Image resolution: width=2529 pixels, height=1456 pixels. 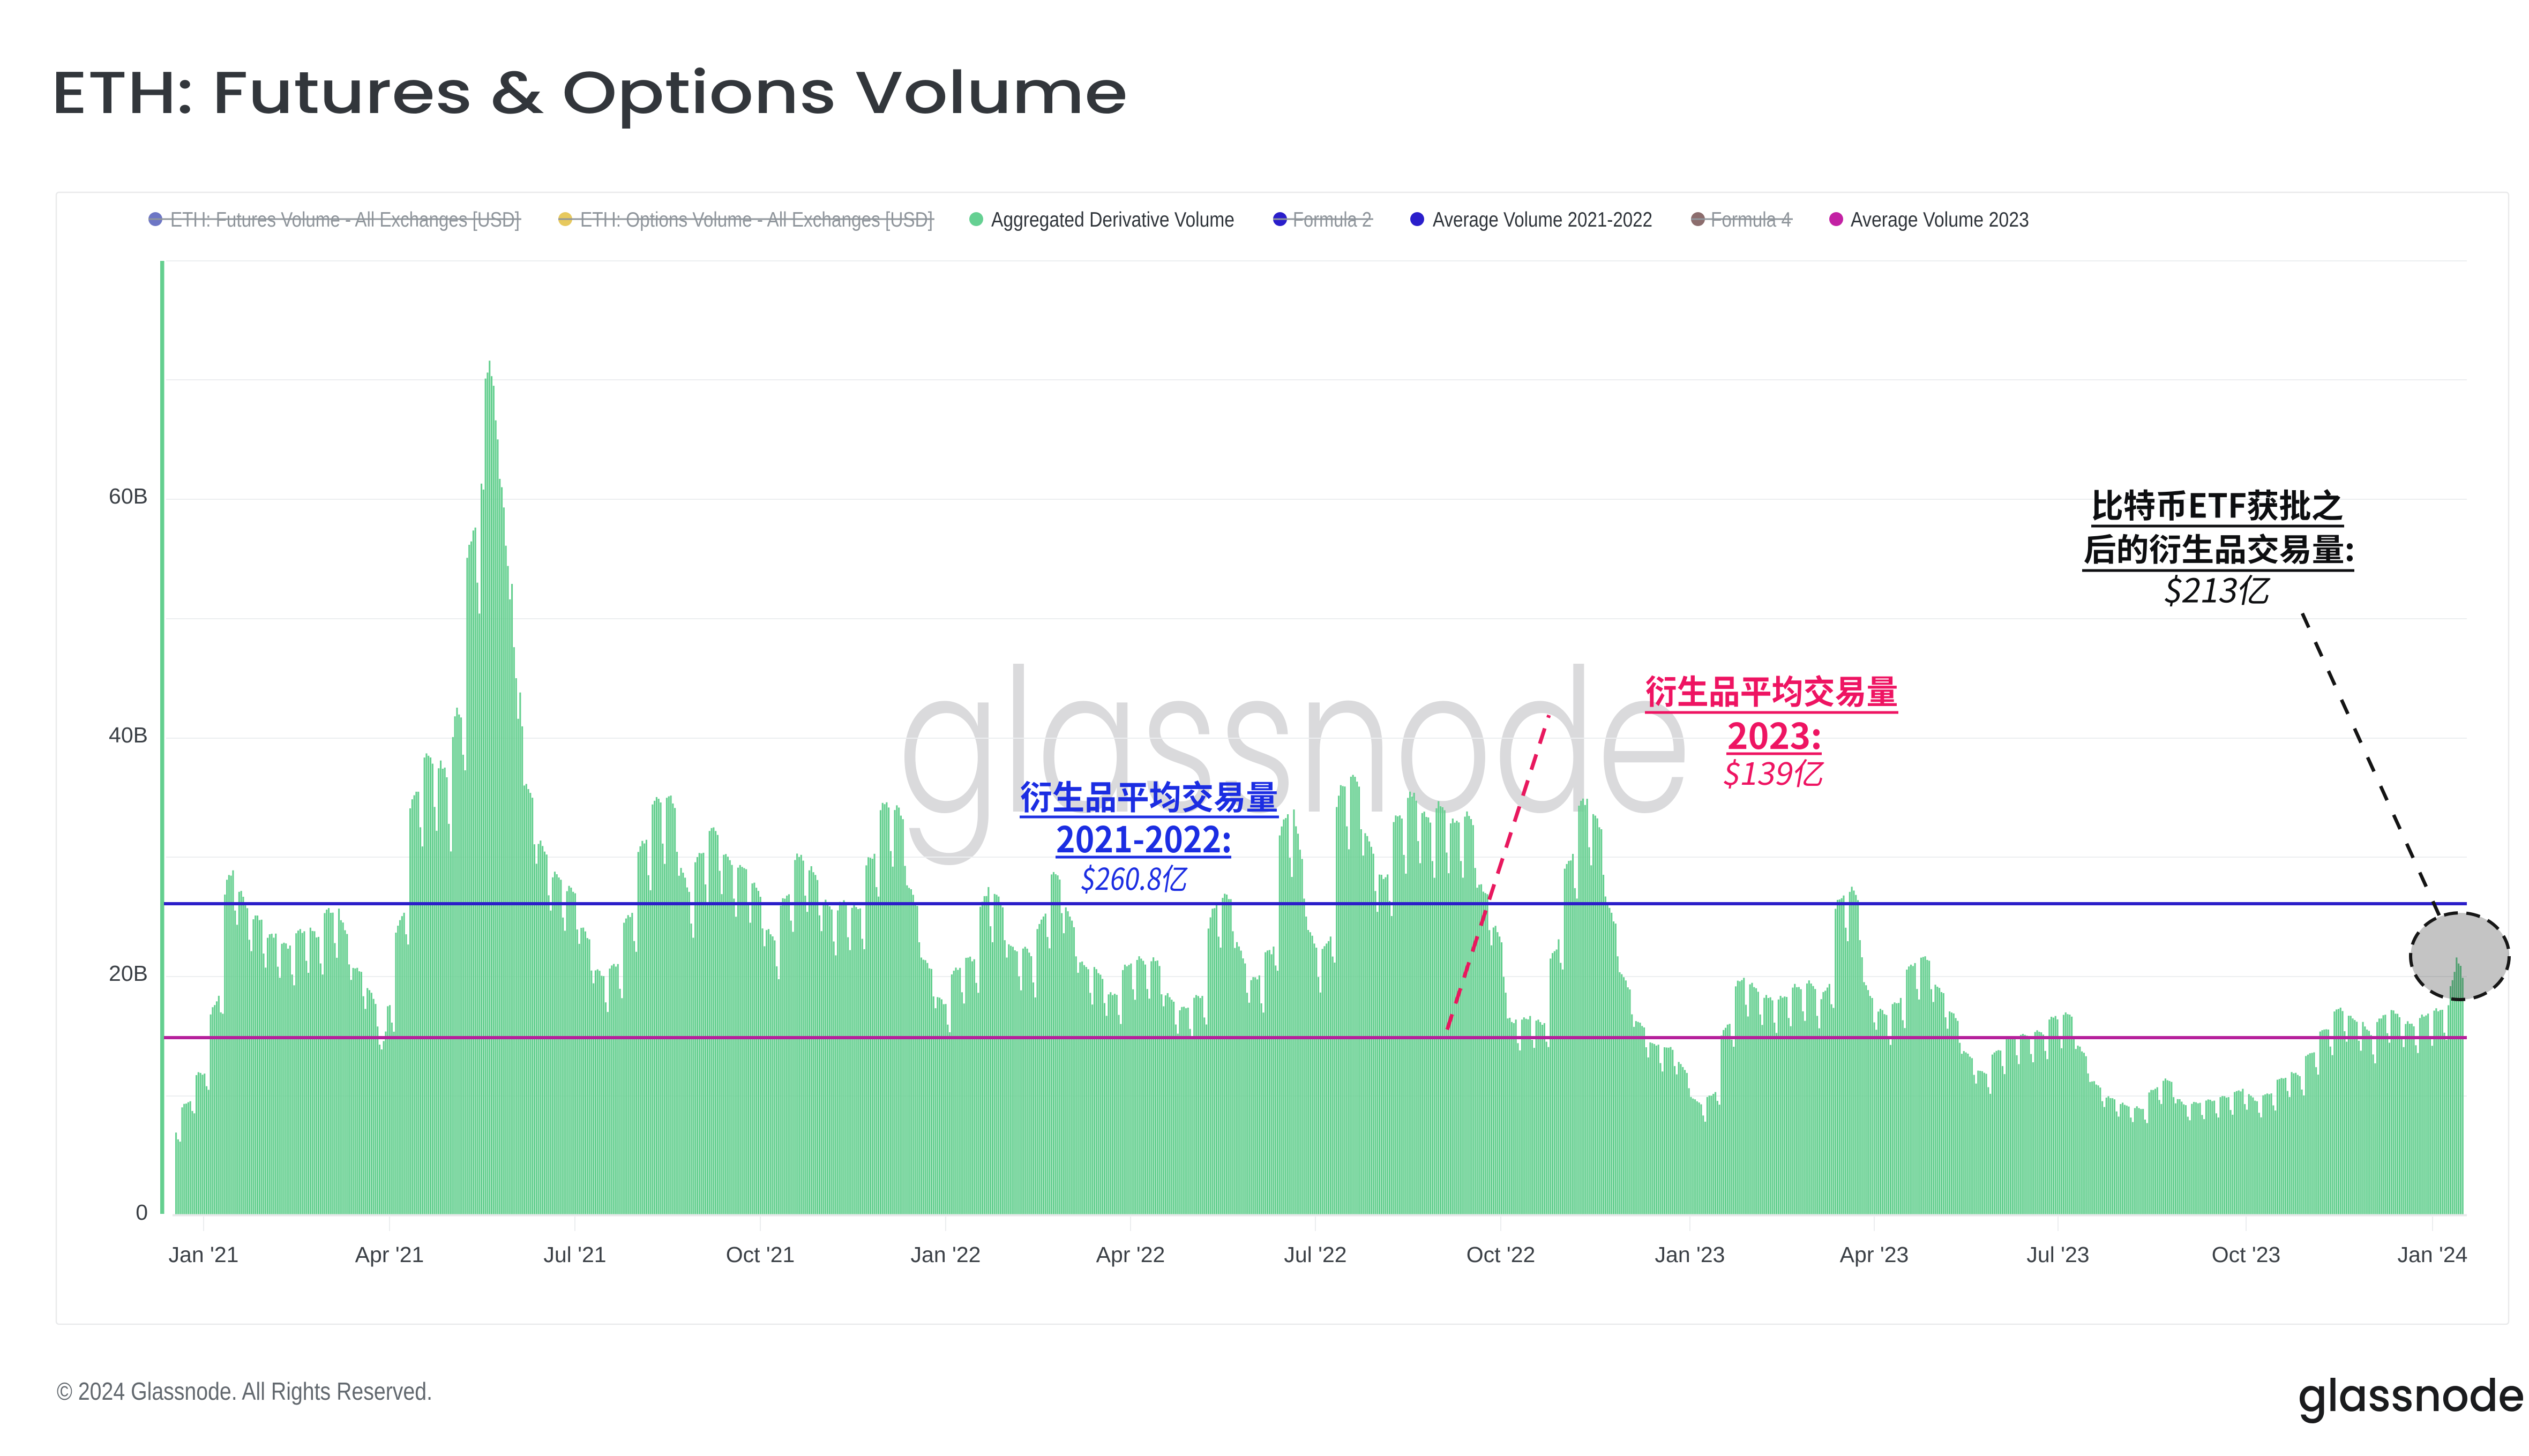 I want to click on svg-text: Apr '22, so click(x=1130, y=1254).